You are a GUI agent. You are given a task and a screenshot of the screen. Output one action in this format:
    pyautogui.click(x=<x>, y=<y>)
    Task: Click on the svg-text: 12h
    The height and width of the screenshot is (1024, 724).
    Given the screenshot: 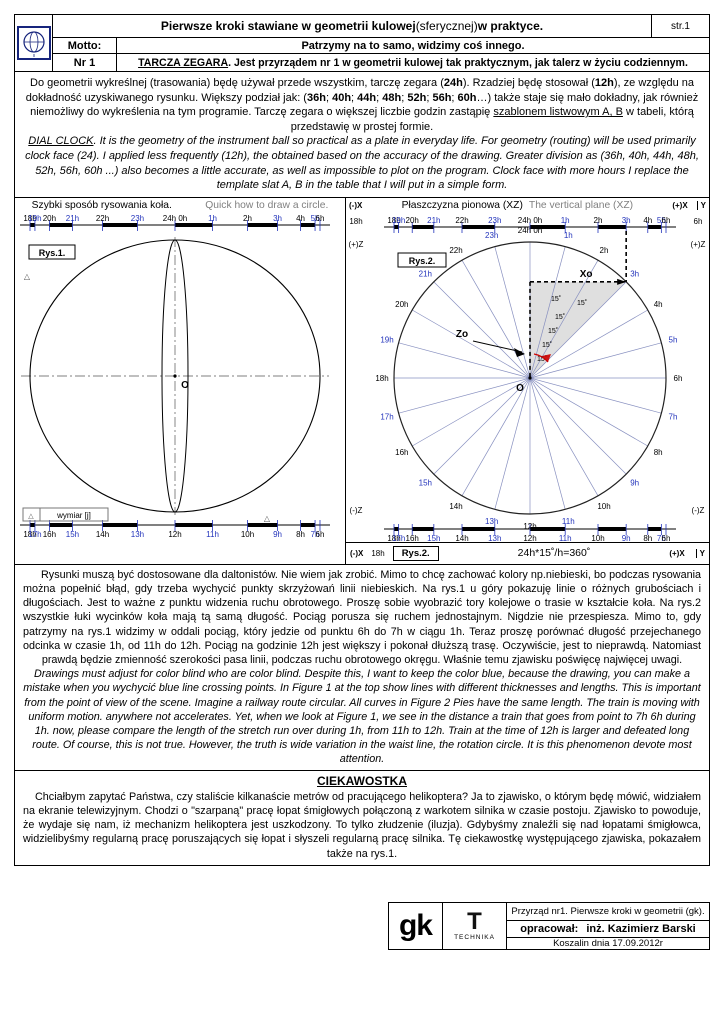 What is the action you would take?
    pyautogui.click(x=529, y=538)
    